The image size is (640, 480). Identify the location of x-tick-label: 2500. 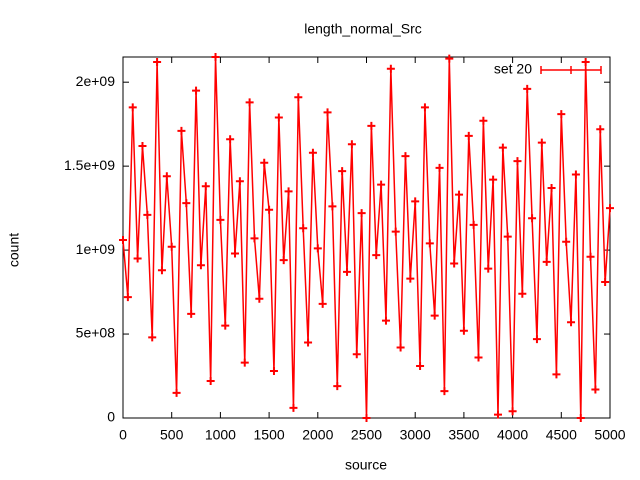
(366, 435).